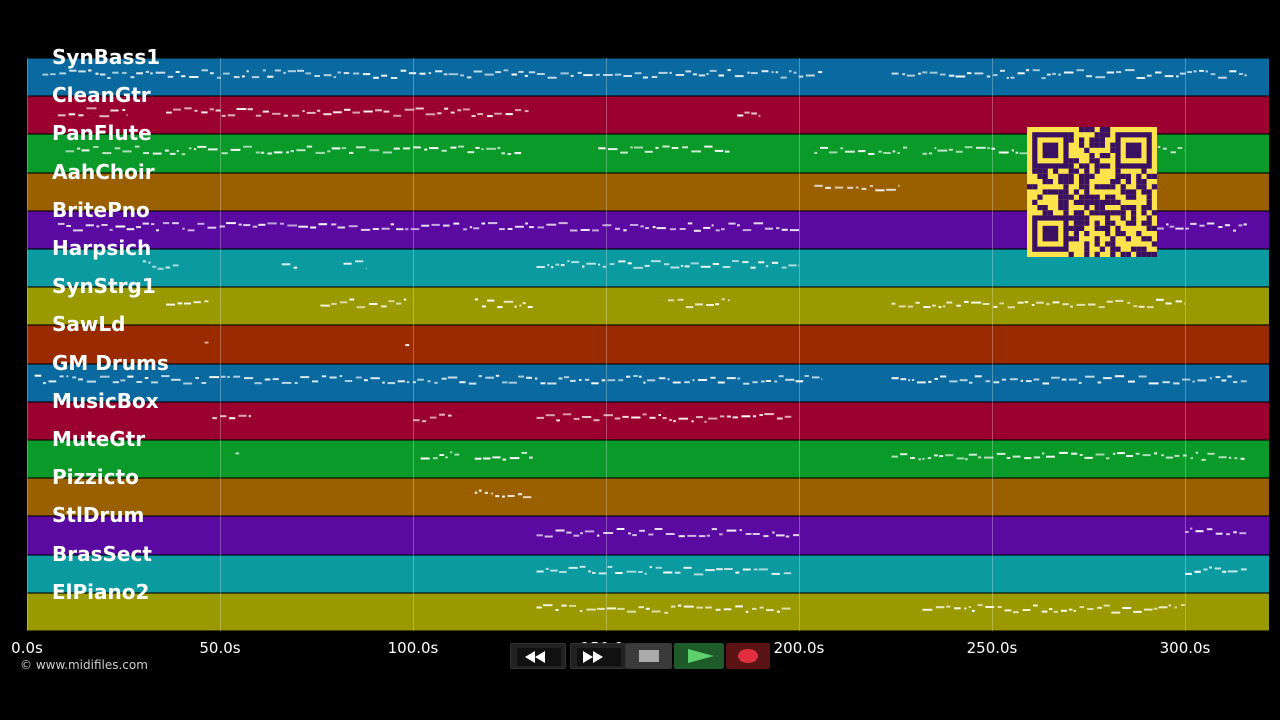 The image size is (1280, 720). I want to click on track-name: BrasSect, so click(102, 553).